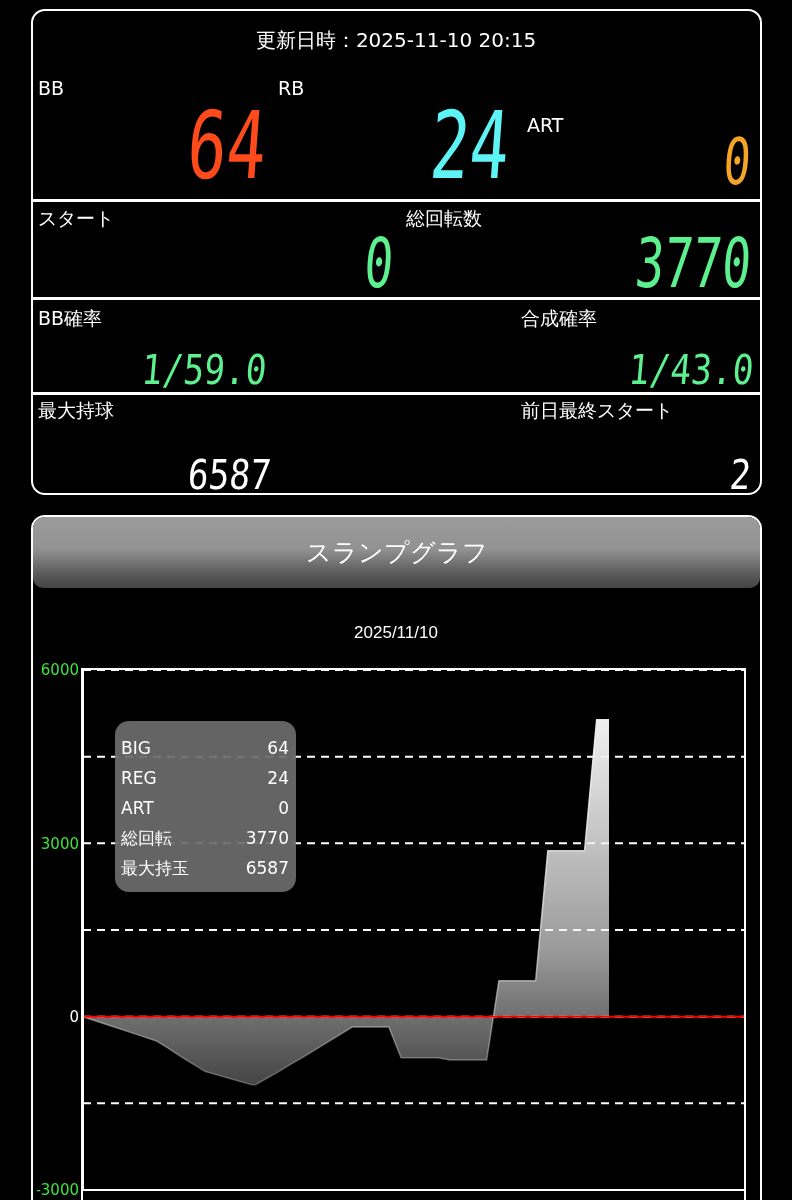 This screenshot has height=1200, width=792. What do you see at coordinates (396, 40) in the screenshot?
I see `text: 更新日時：2025-11-10 20:15` at bounding box center [396, 40].